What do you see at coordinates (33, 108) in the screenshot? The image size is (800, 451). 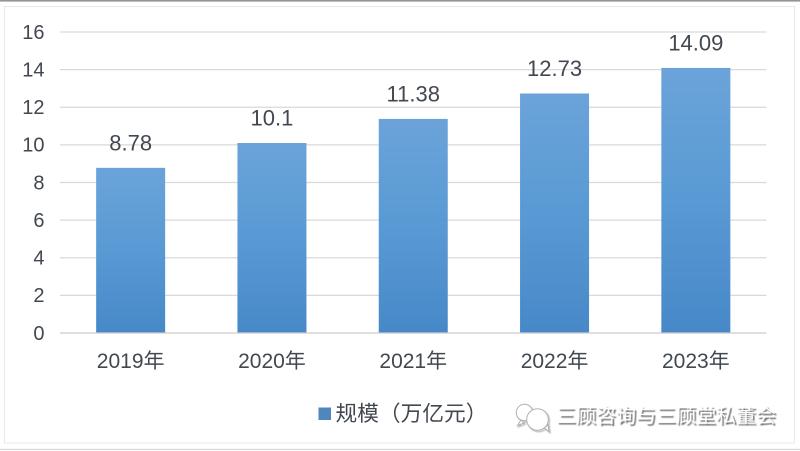 I see `svg-text: 12` at bounding box center [33, 108].